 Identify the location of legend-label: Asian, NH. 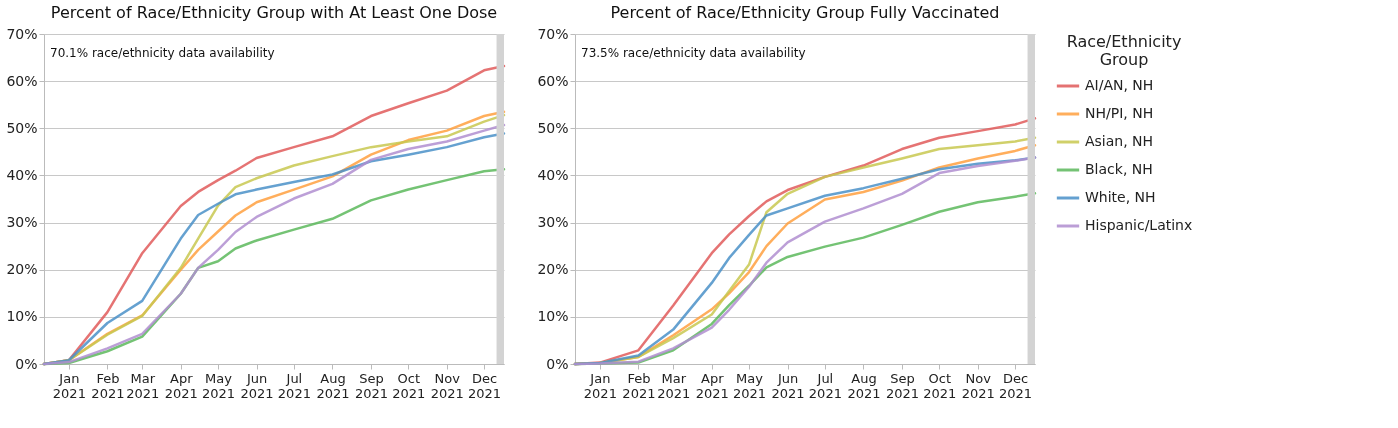
(1119, 141).